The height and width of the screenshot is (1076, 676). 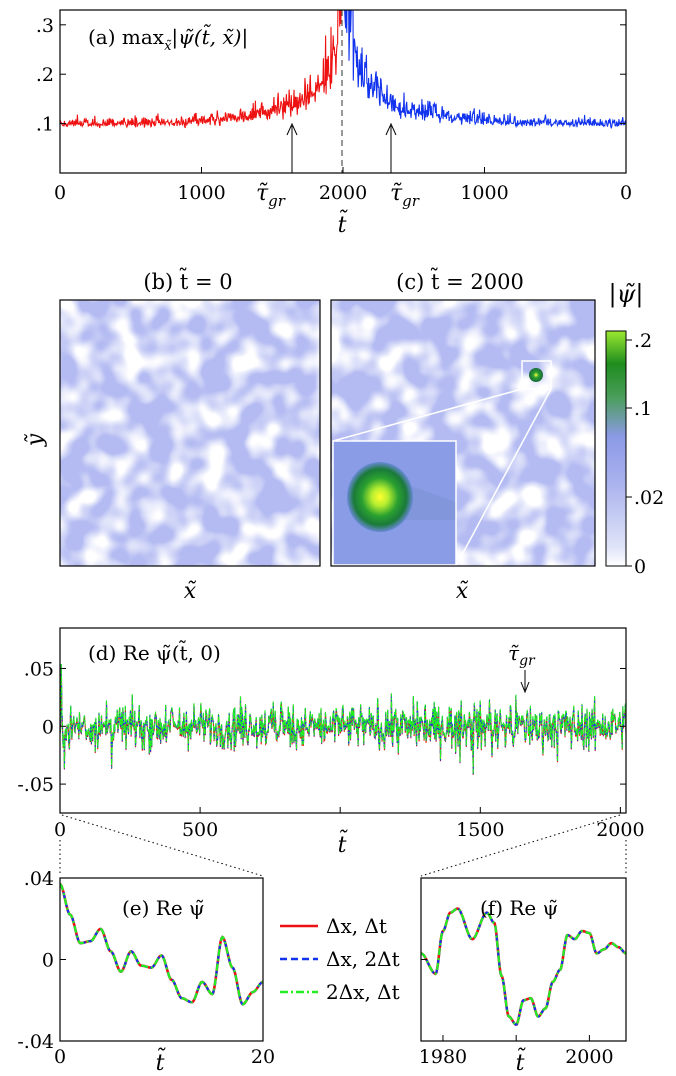 I want to click on d-ytick-label: -.05, so click(x=35, y=785).